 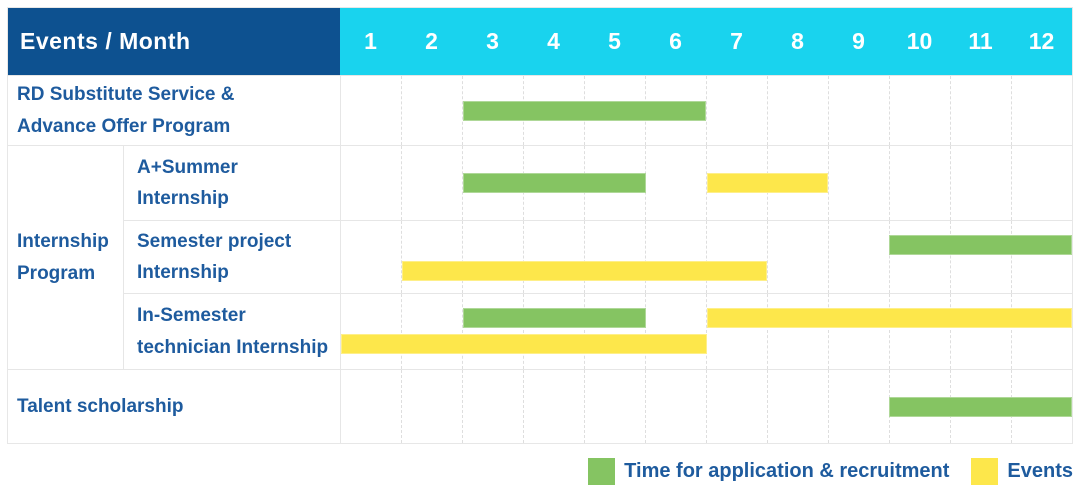 I want to click on row-chart-rd-substitute-service, so click(x=706, y=110).